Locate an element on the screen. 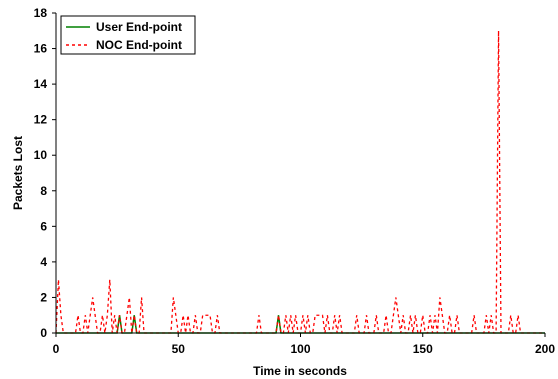  legend-label-noc: NOC End-point is located at coordinates (139, 45).